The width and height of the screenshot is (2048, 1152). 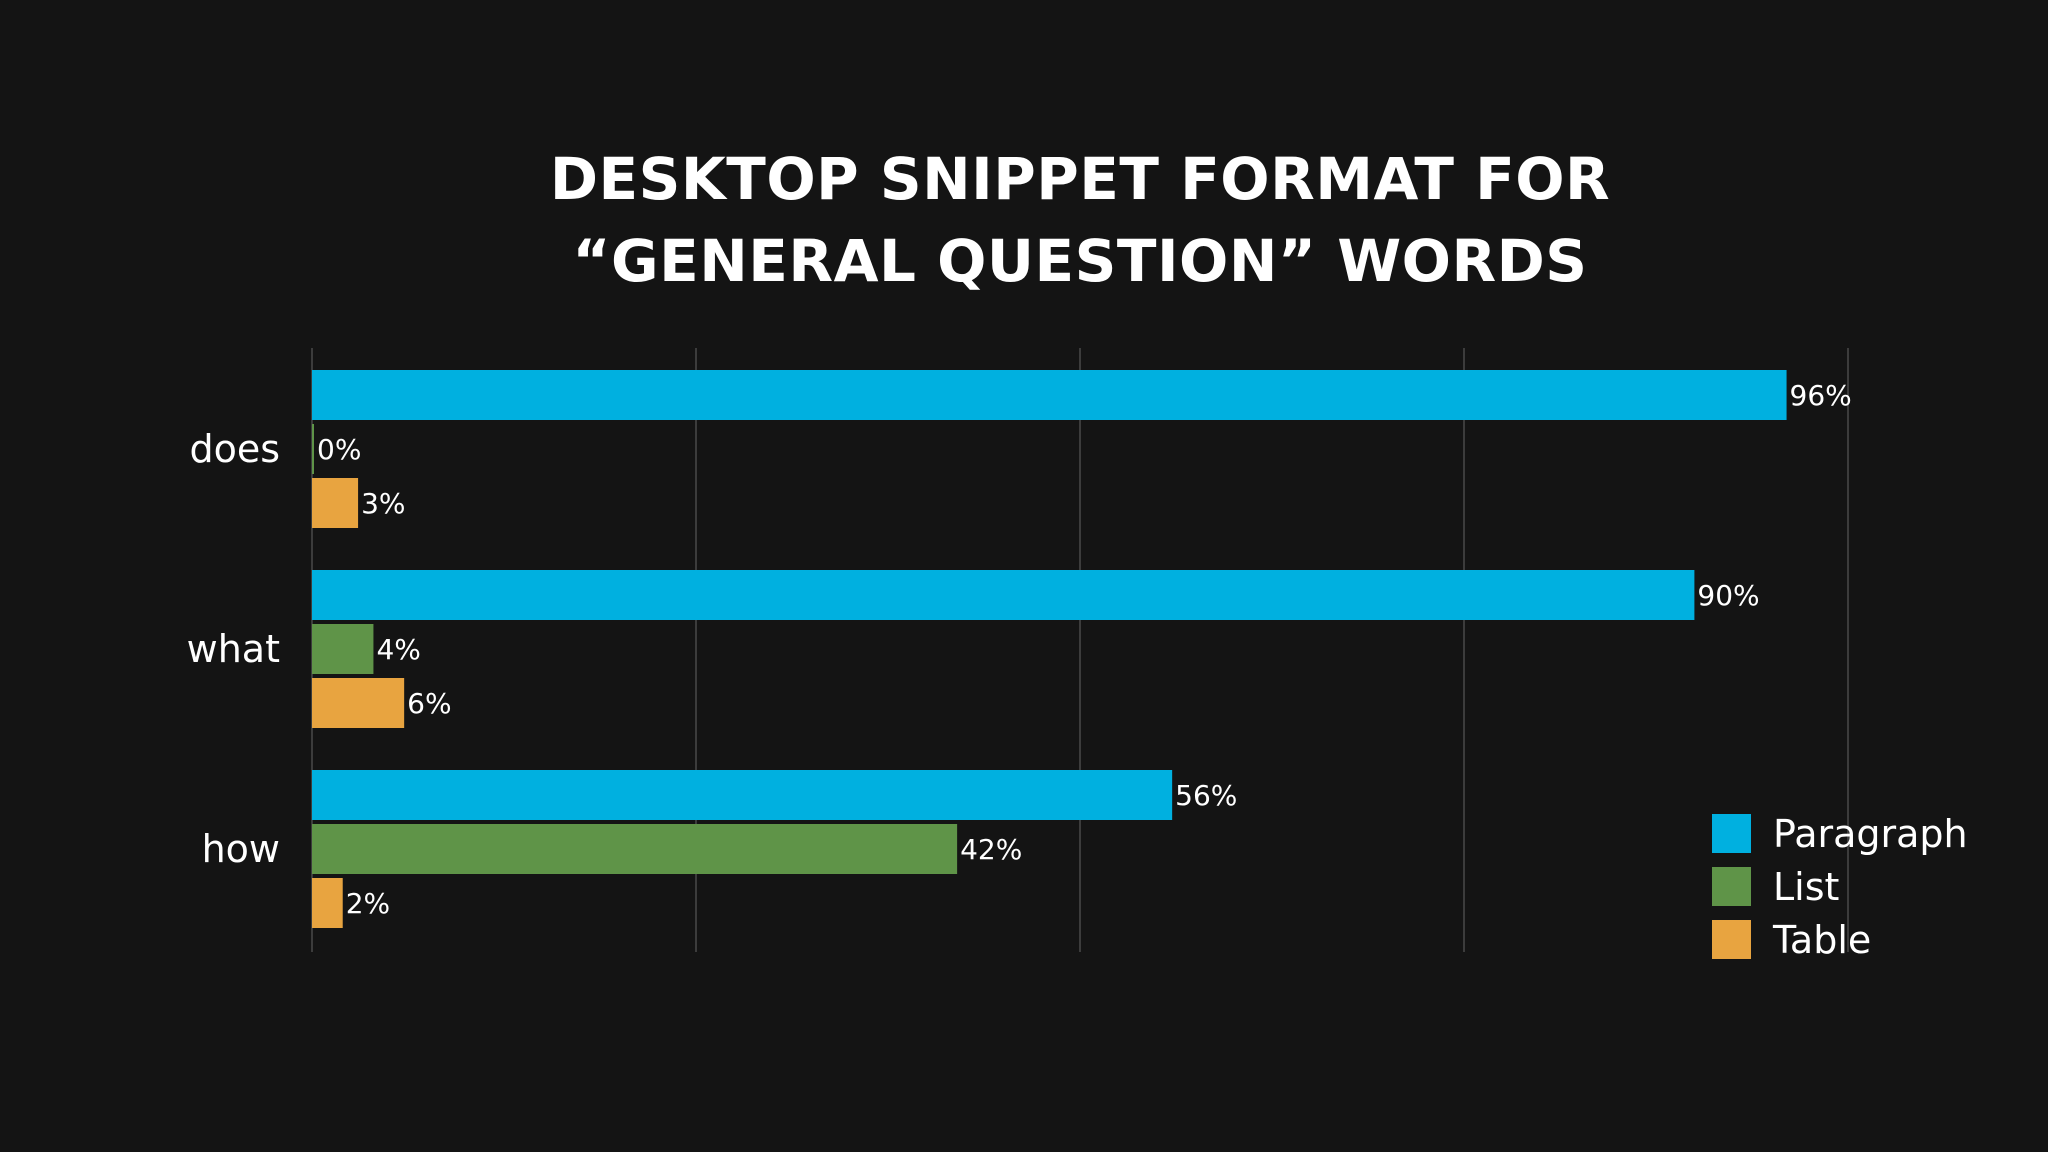 I want to click on value-label-what-paragraph: 90%, so click(x=1728, y=595).